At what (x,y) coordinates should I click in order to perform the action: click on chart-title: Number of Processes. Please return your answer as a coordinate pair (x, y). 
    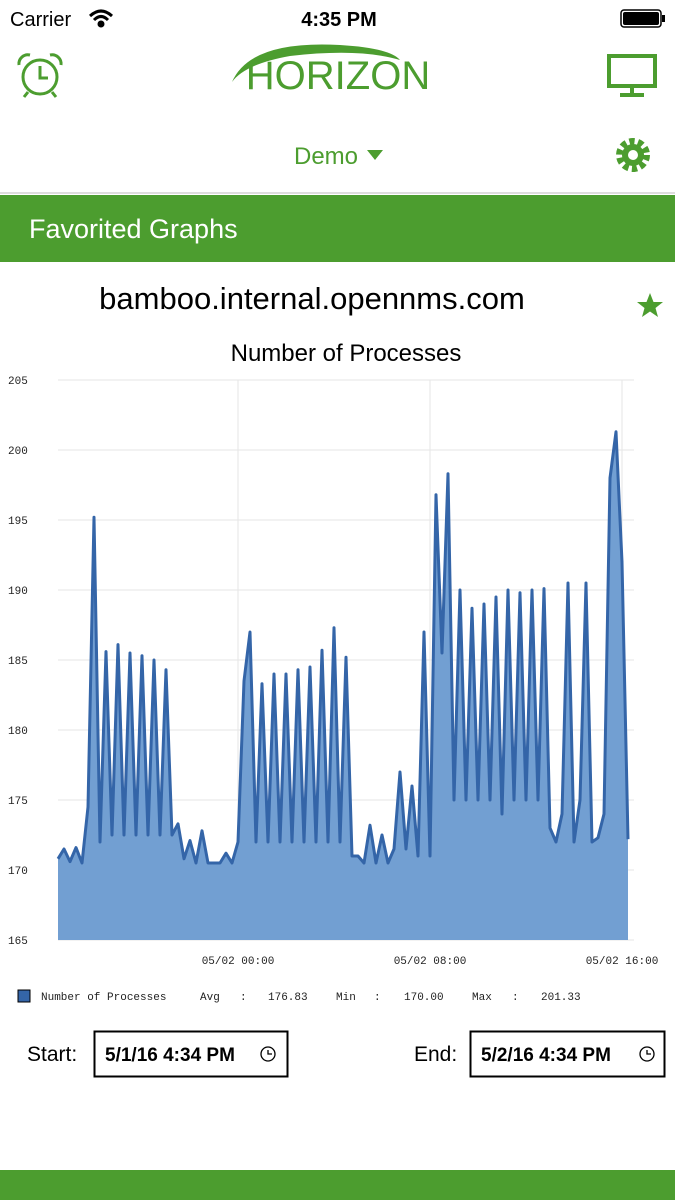
    Looking at the image, I should click on (346, 353).